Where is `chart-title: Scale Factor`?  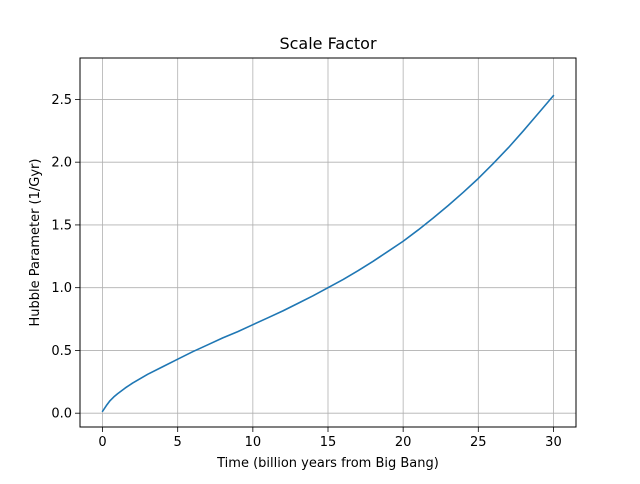
chart-title: Scale Factor is located at coordinates (328, 43).